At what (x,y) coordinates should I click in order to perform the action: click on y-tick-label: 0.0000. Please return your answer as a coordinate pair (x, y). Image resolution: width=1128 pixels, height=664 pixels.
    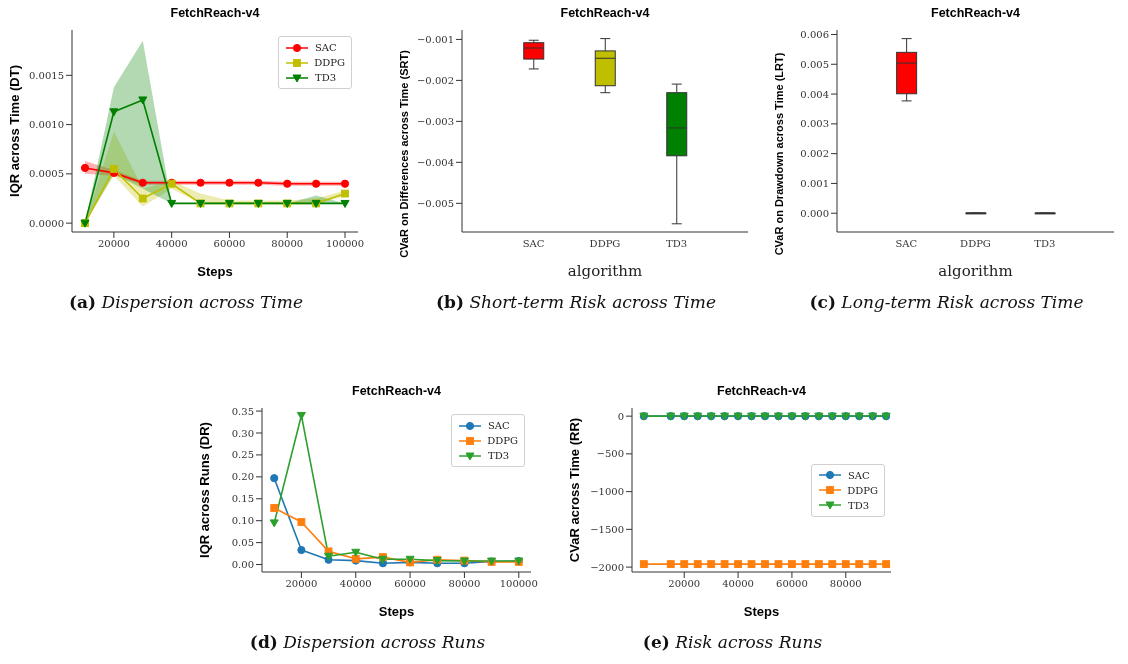
    Looking at the image, I should click on (46, 223).